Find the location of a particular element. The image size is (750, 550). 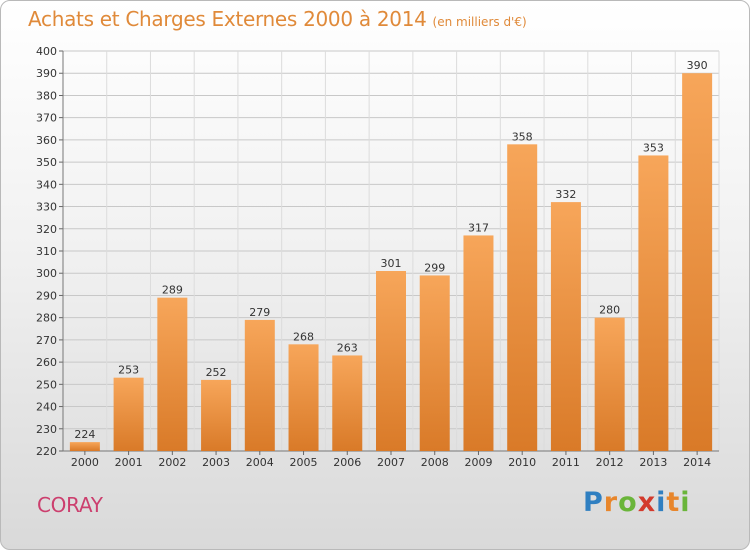

brand-letter: r is located at coordinates (611, 502).